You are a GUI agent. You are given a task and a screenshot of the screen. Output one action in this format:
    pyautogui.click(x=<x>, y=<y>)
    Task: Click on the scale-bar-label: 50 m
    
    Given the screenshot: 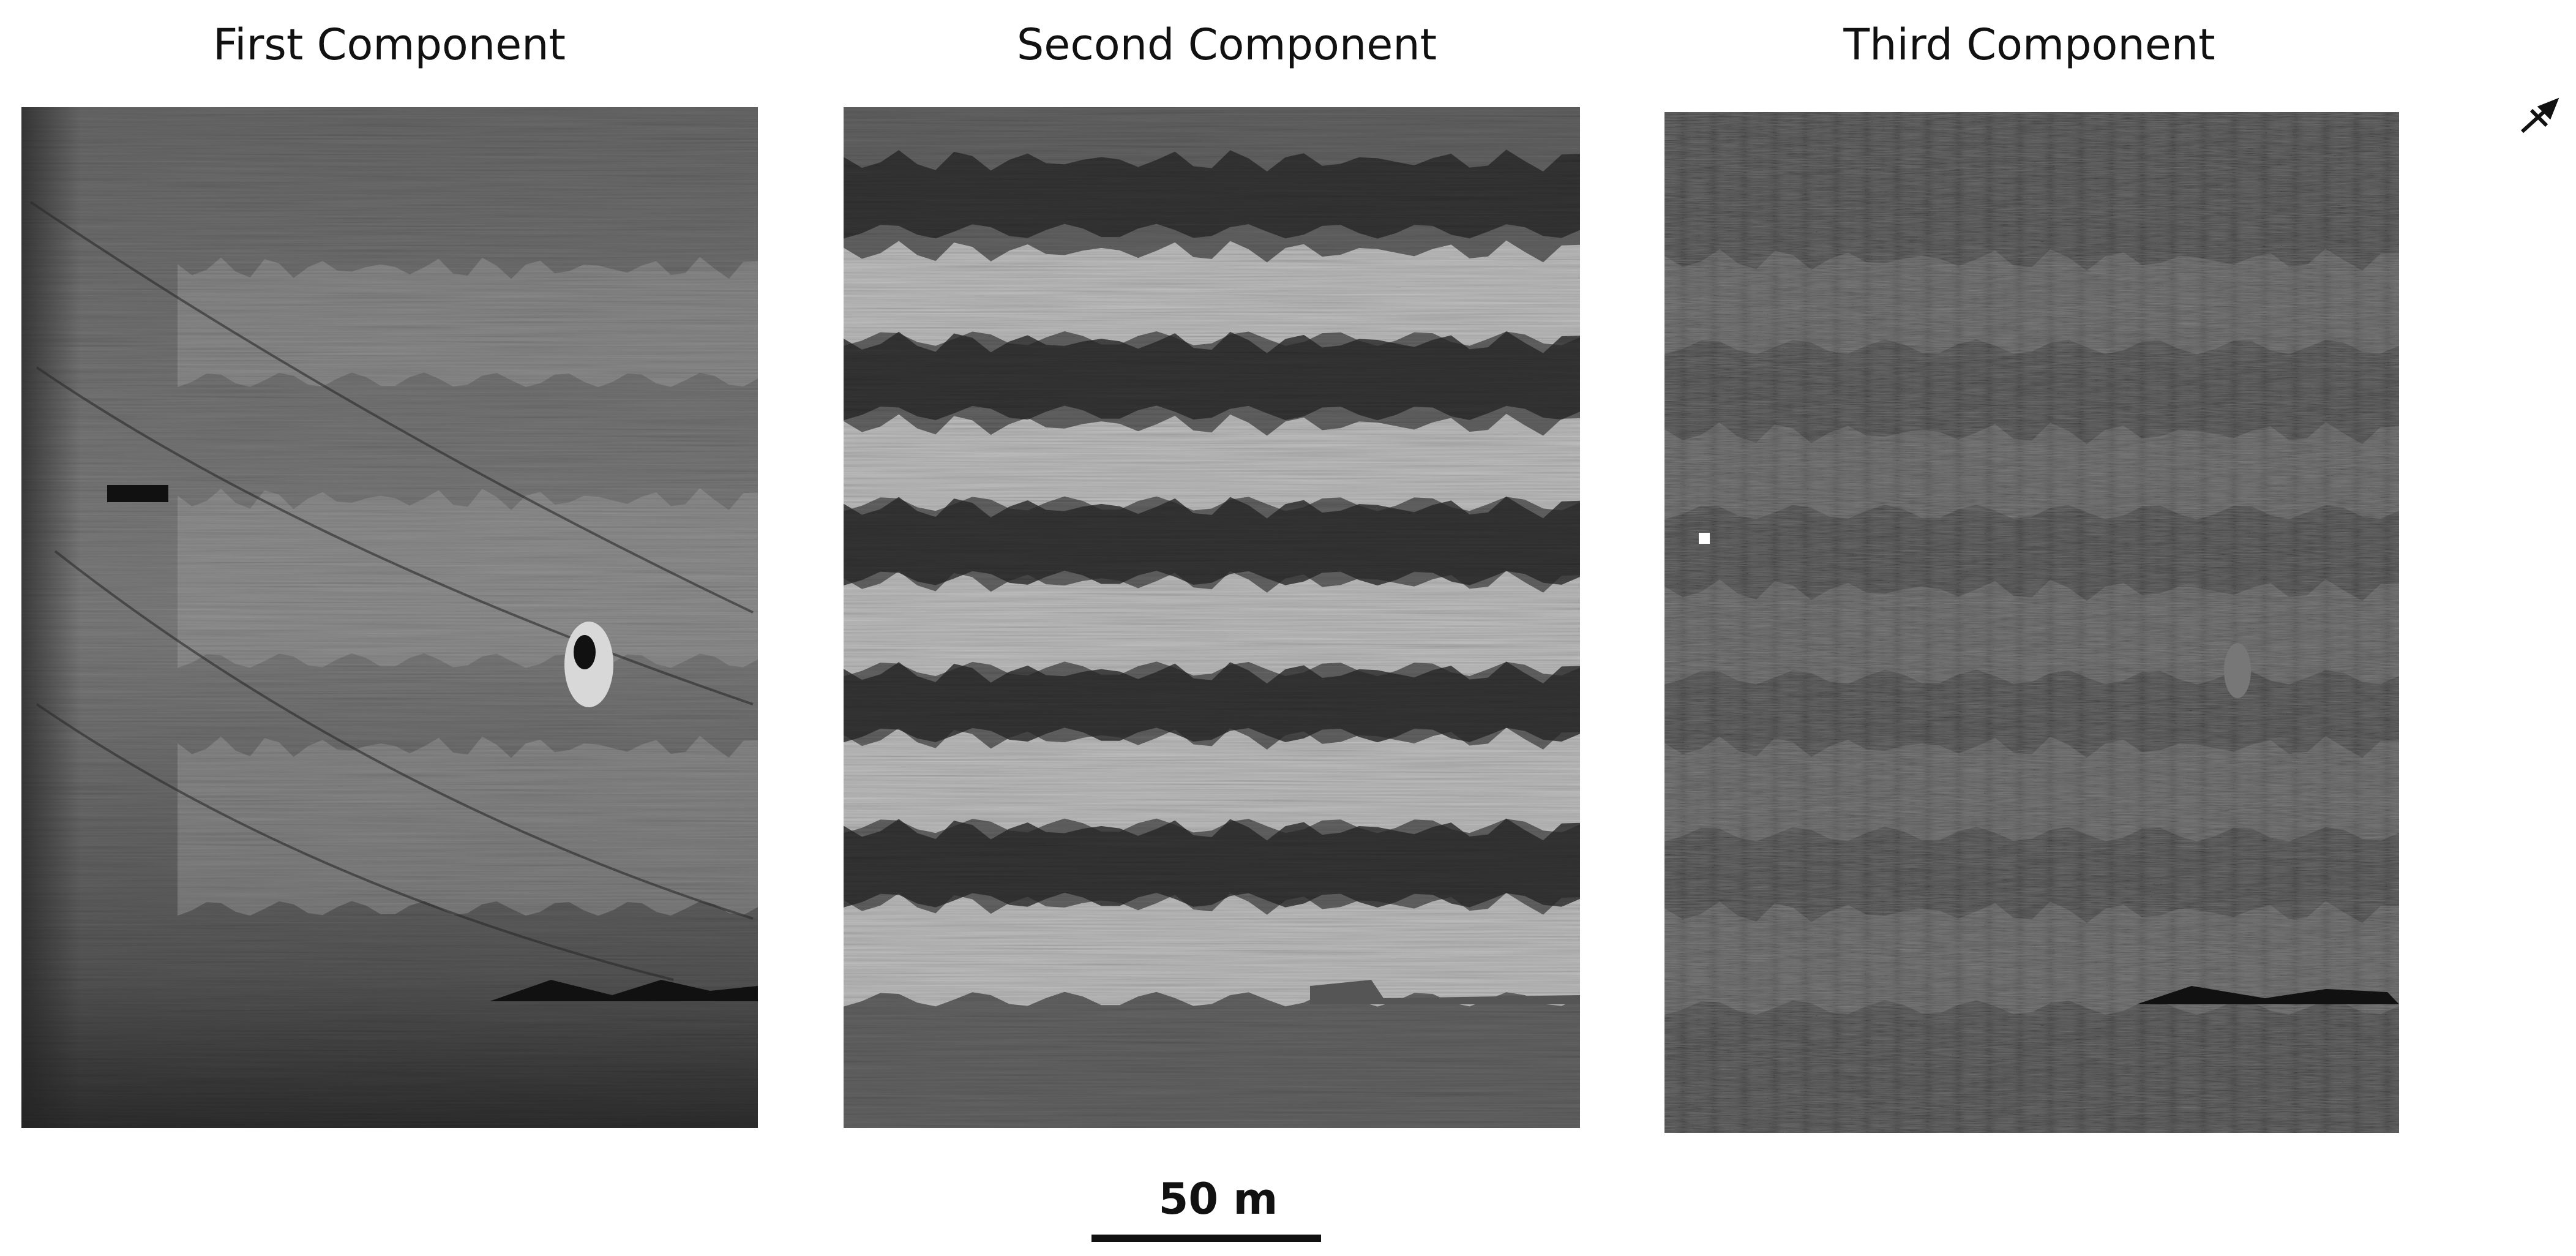 What is the action you would take?
    pyautogui.click(x=1219, y=1199)
    